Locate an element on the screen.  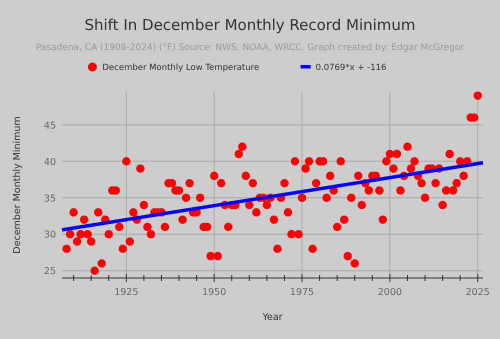
x-axis-title: Year is located at coordinates (272, 317).